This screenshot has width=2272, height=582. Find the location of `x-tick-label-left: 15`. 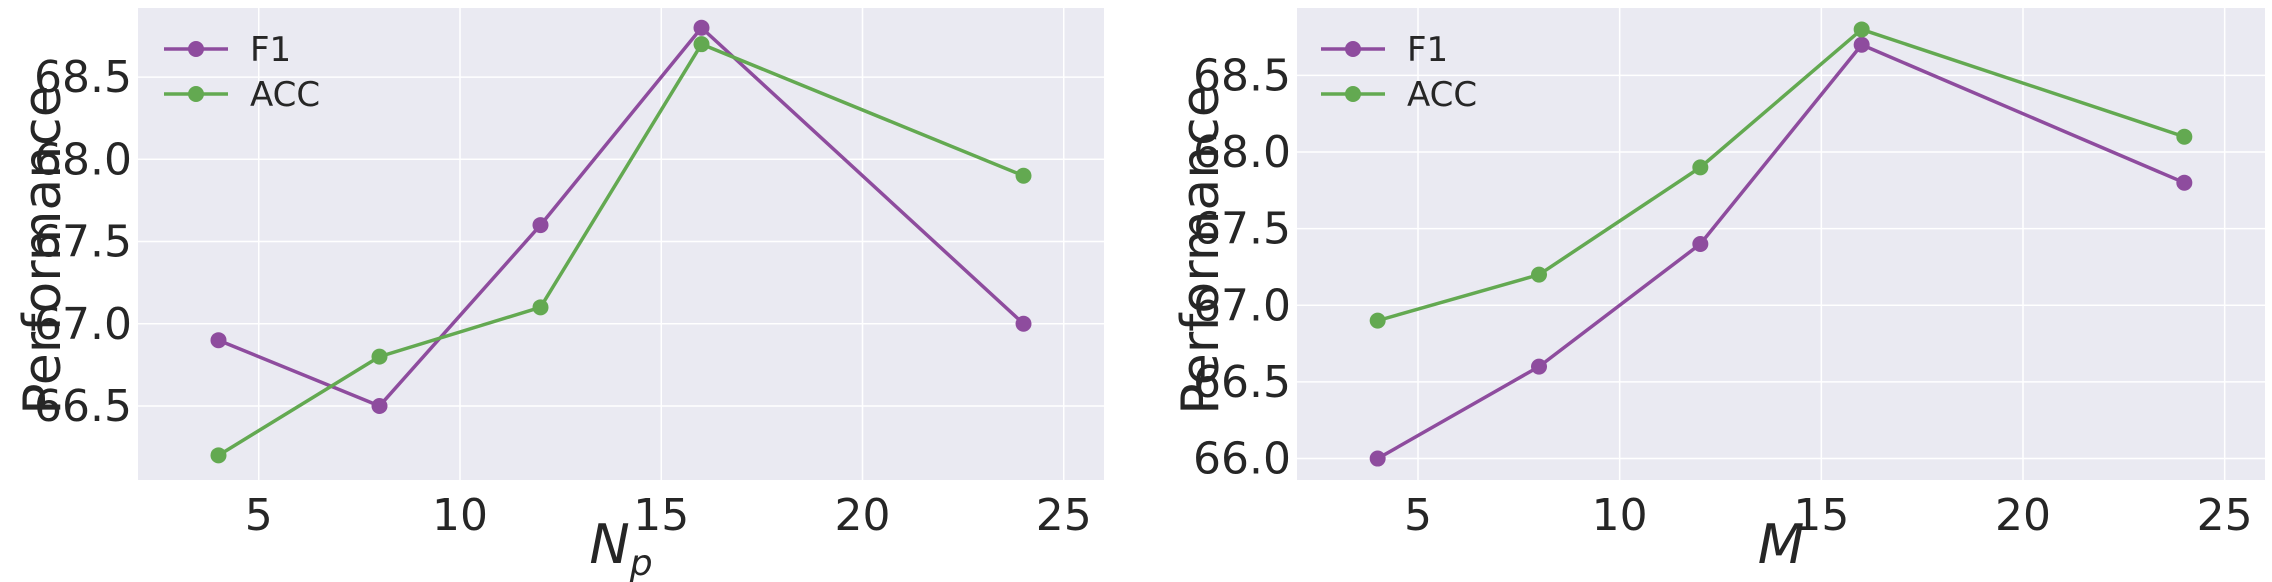

x-tick-label-left: 15 is located at coordinates (661, 515).